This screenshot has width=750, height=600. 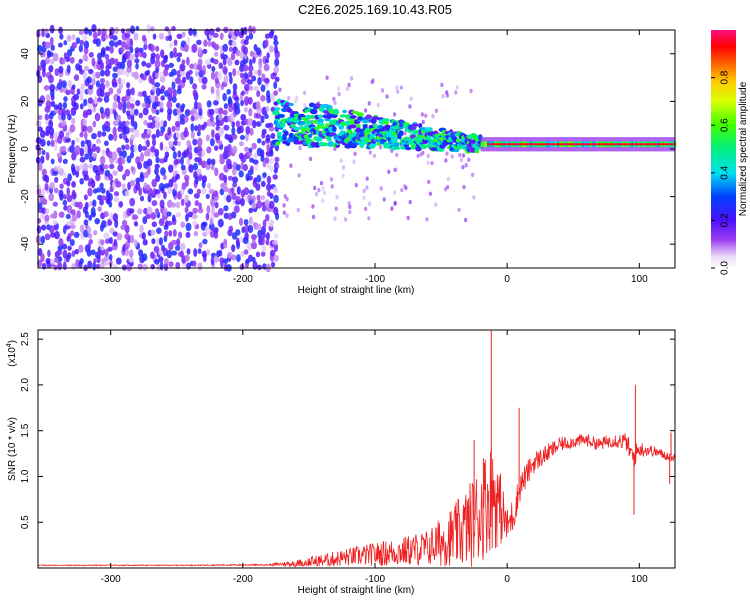 I want to click on y-tick-label: 1.0, so click(x=25, y=476).